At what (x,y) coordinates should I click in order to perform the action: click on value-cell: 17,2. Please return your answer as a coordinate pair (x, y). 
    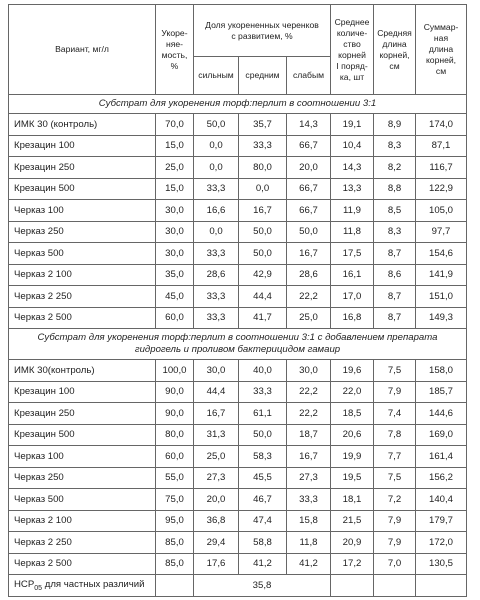
    Looking at the image, I should click on (352, 563).